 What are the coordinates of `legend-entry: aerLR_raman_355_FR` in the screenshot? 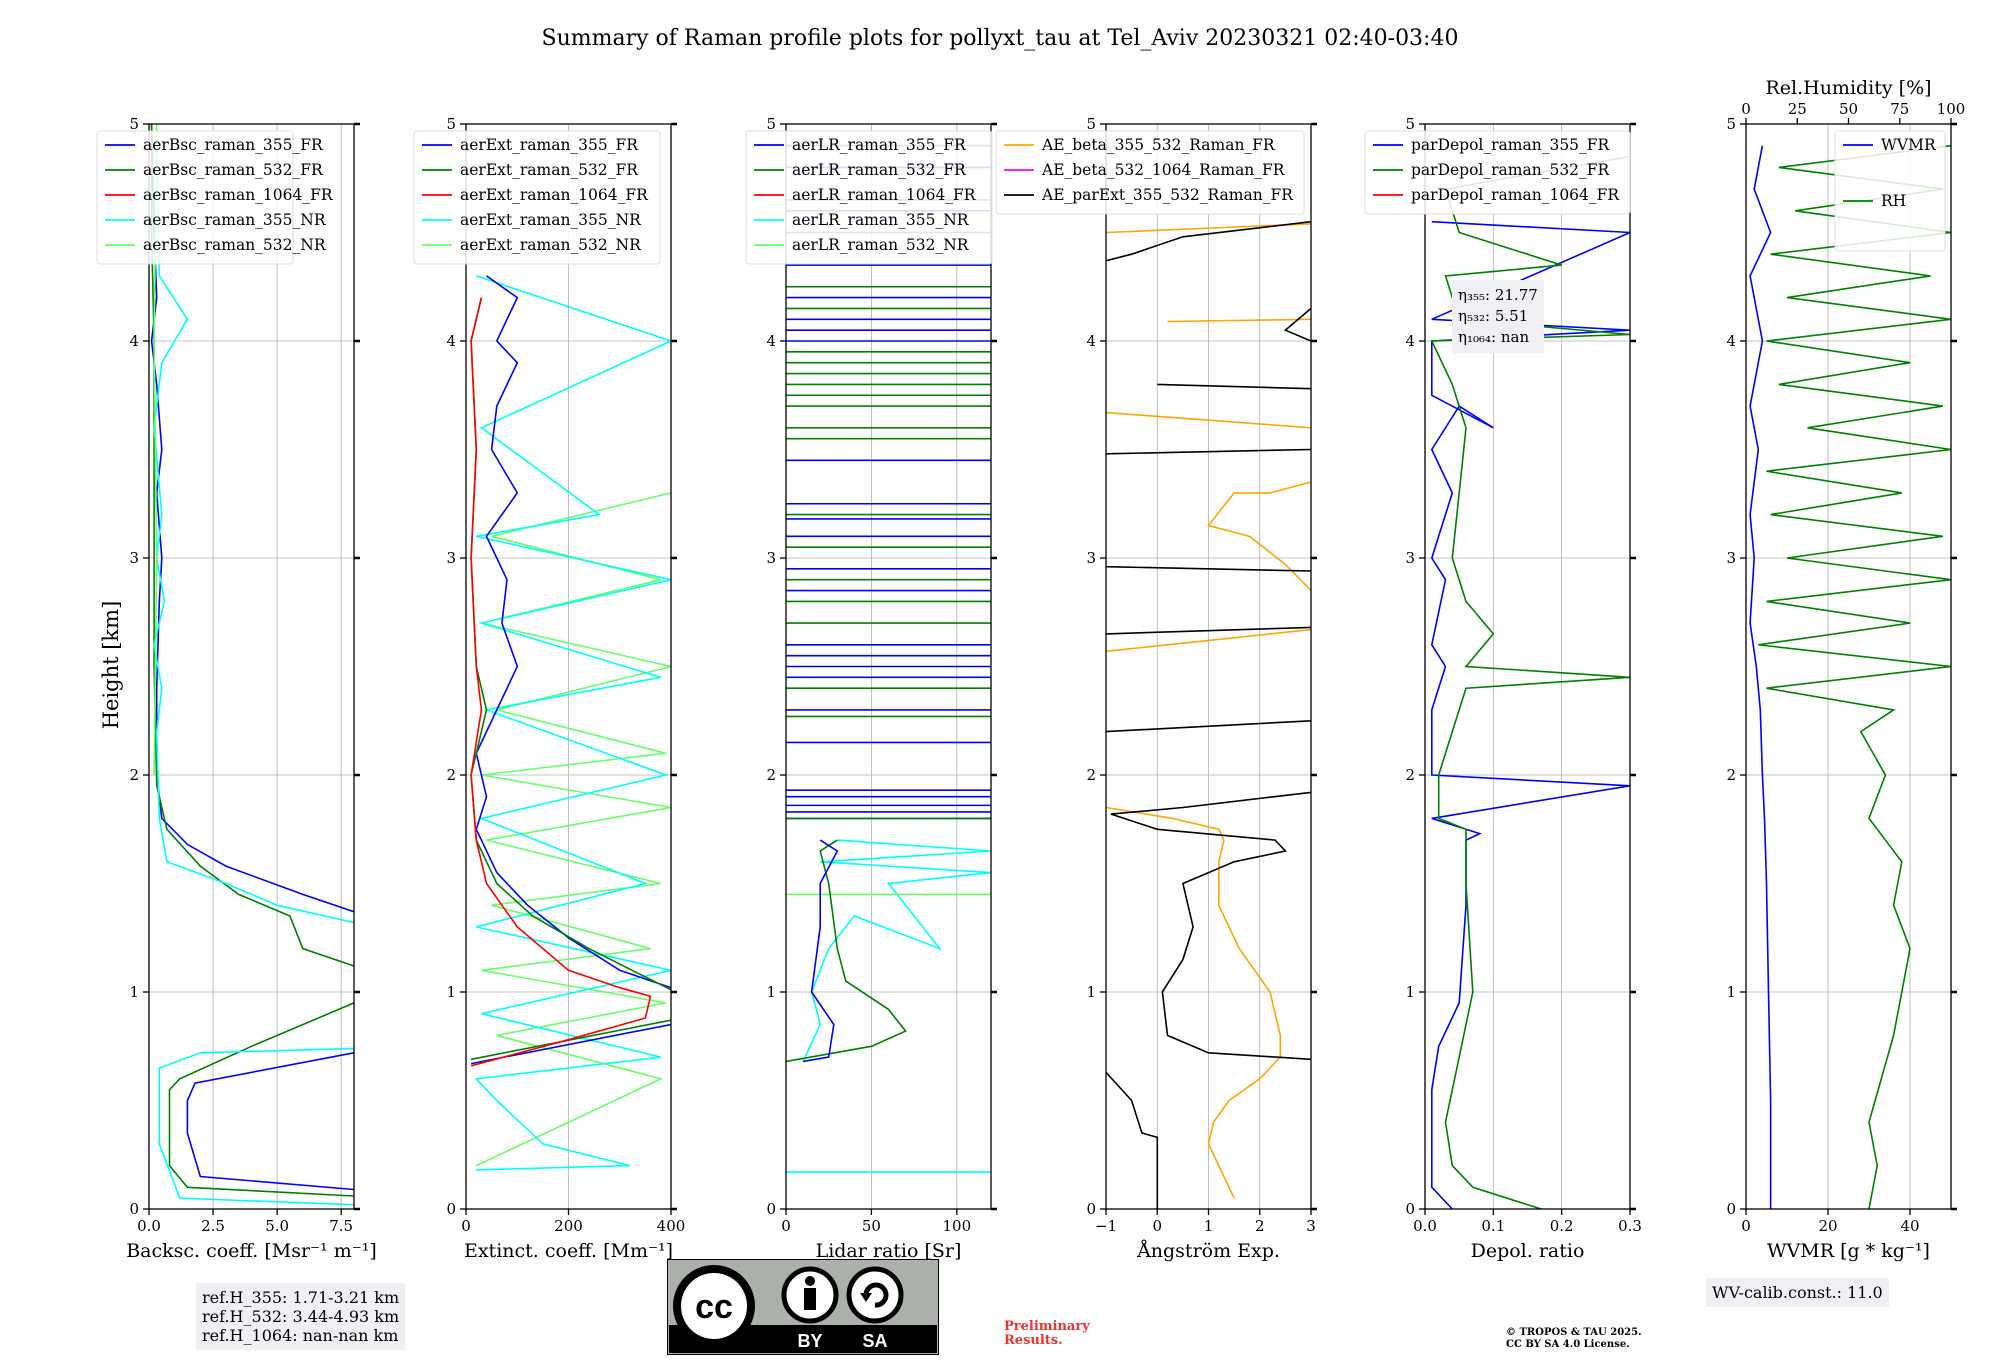 It's located at (879, 145).